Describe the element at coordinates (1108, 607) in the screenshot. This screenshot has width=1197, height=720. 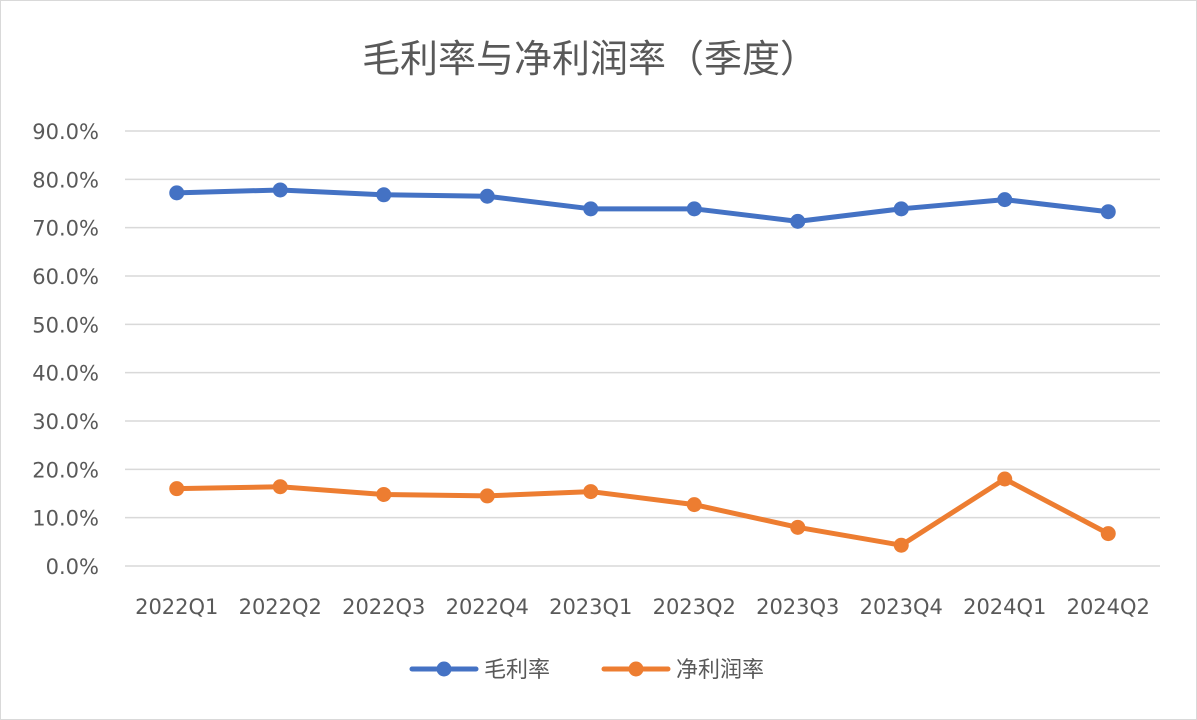
I see `x-tick-label: 2024Q2` at that location.